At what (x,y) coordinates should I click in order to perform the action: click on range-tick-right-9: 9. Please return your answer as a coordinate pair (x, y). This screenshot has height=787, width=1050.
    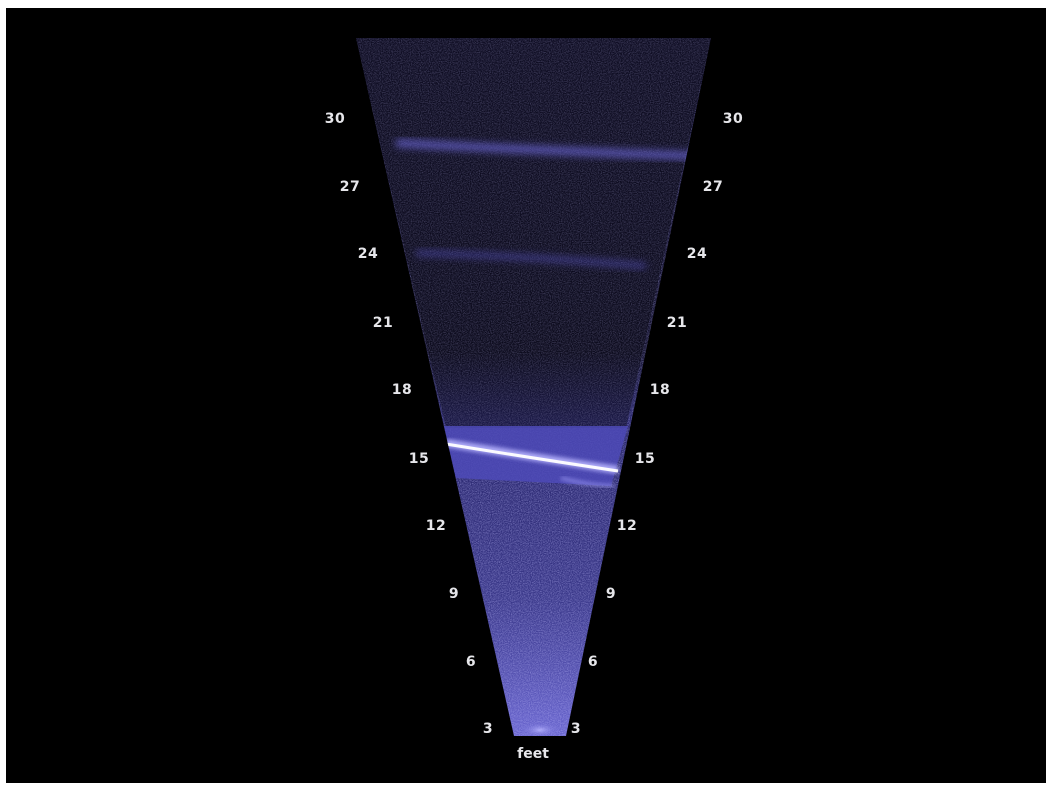
    Looking at the image, I should click on (611, 594).